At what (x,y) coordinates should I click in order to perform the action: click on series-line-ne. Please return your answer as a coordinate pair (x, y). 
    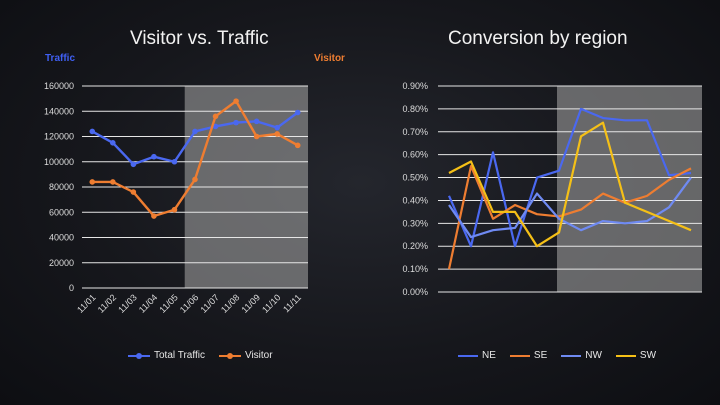
    Looking at the image, I should click on (569, 177).